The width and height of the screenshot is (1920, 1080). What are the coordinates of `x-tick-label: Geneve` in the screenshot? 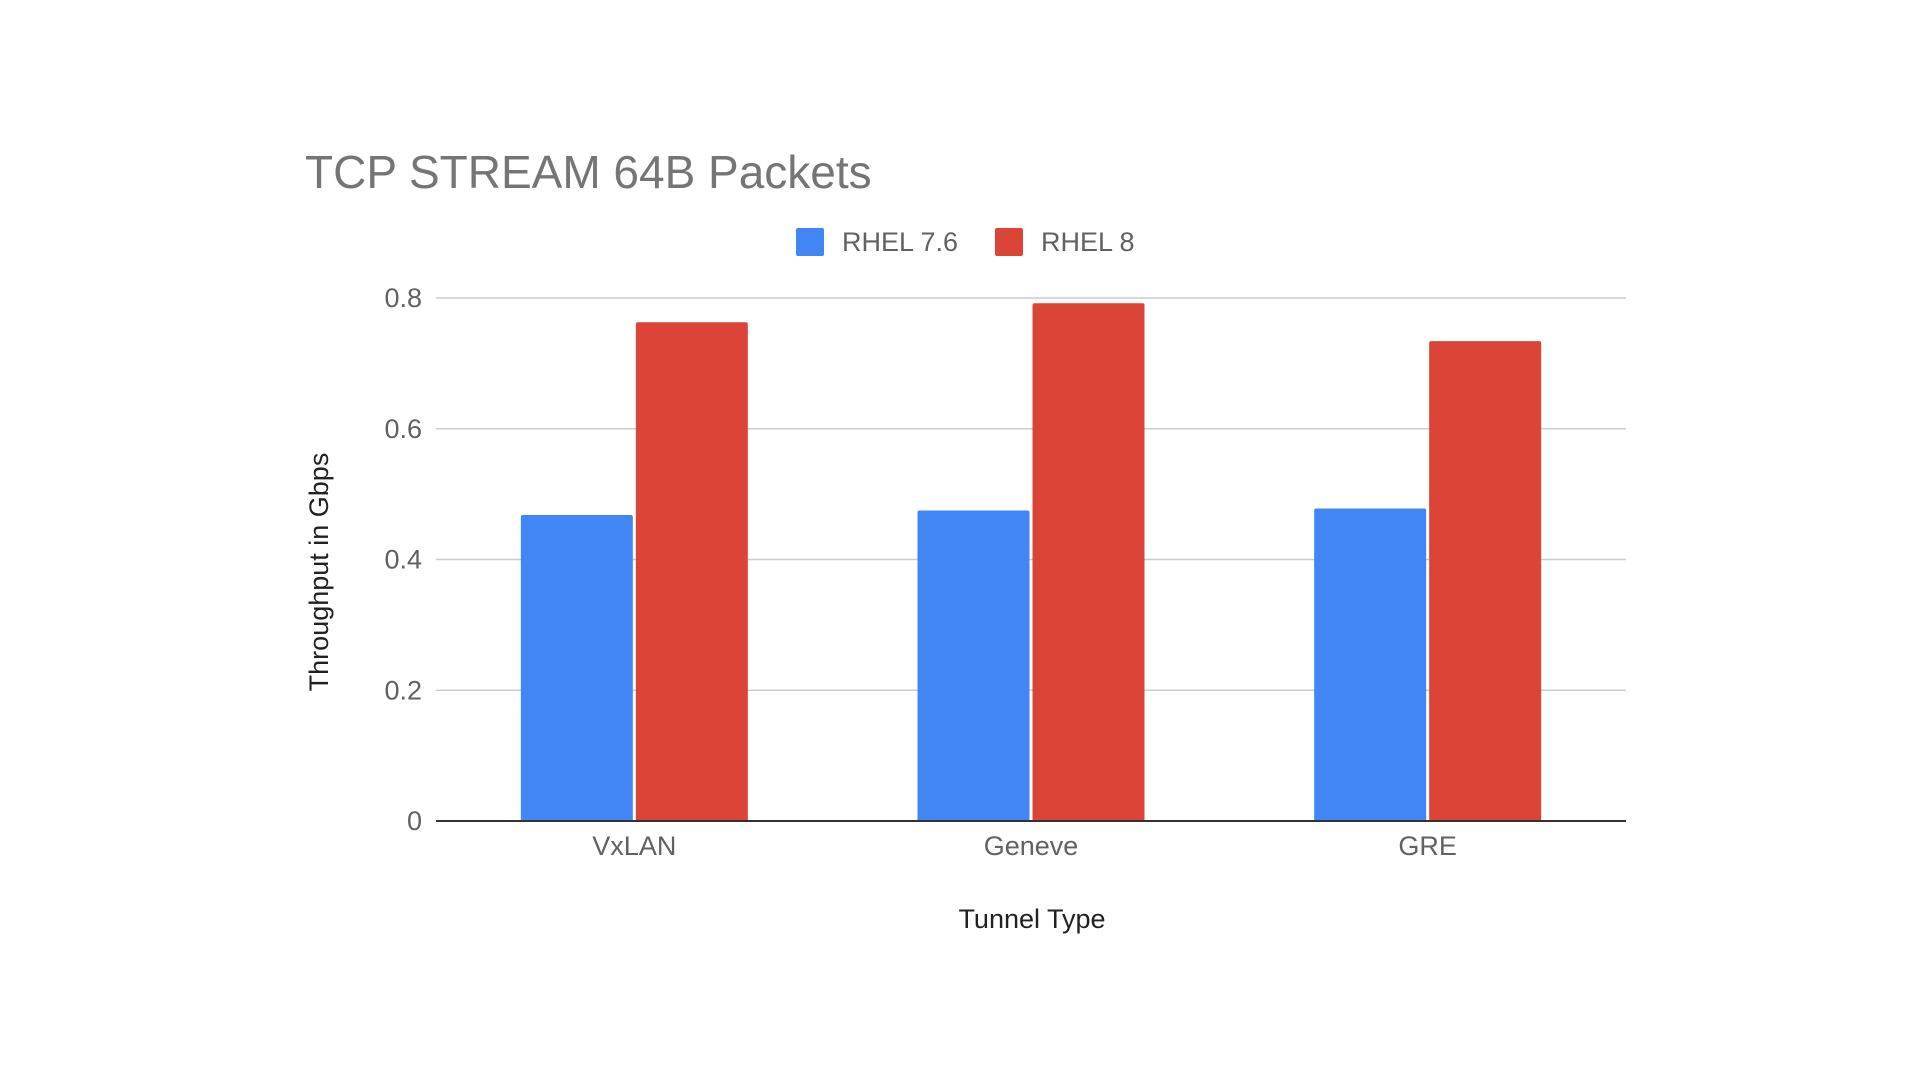 It's located at (1031, 846).